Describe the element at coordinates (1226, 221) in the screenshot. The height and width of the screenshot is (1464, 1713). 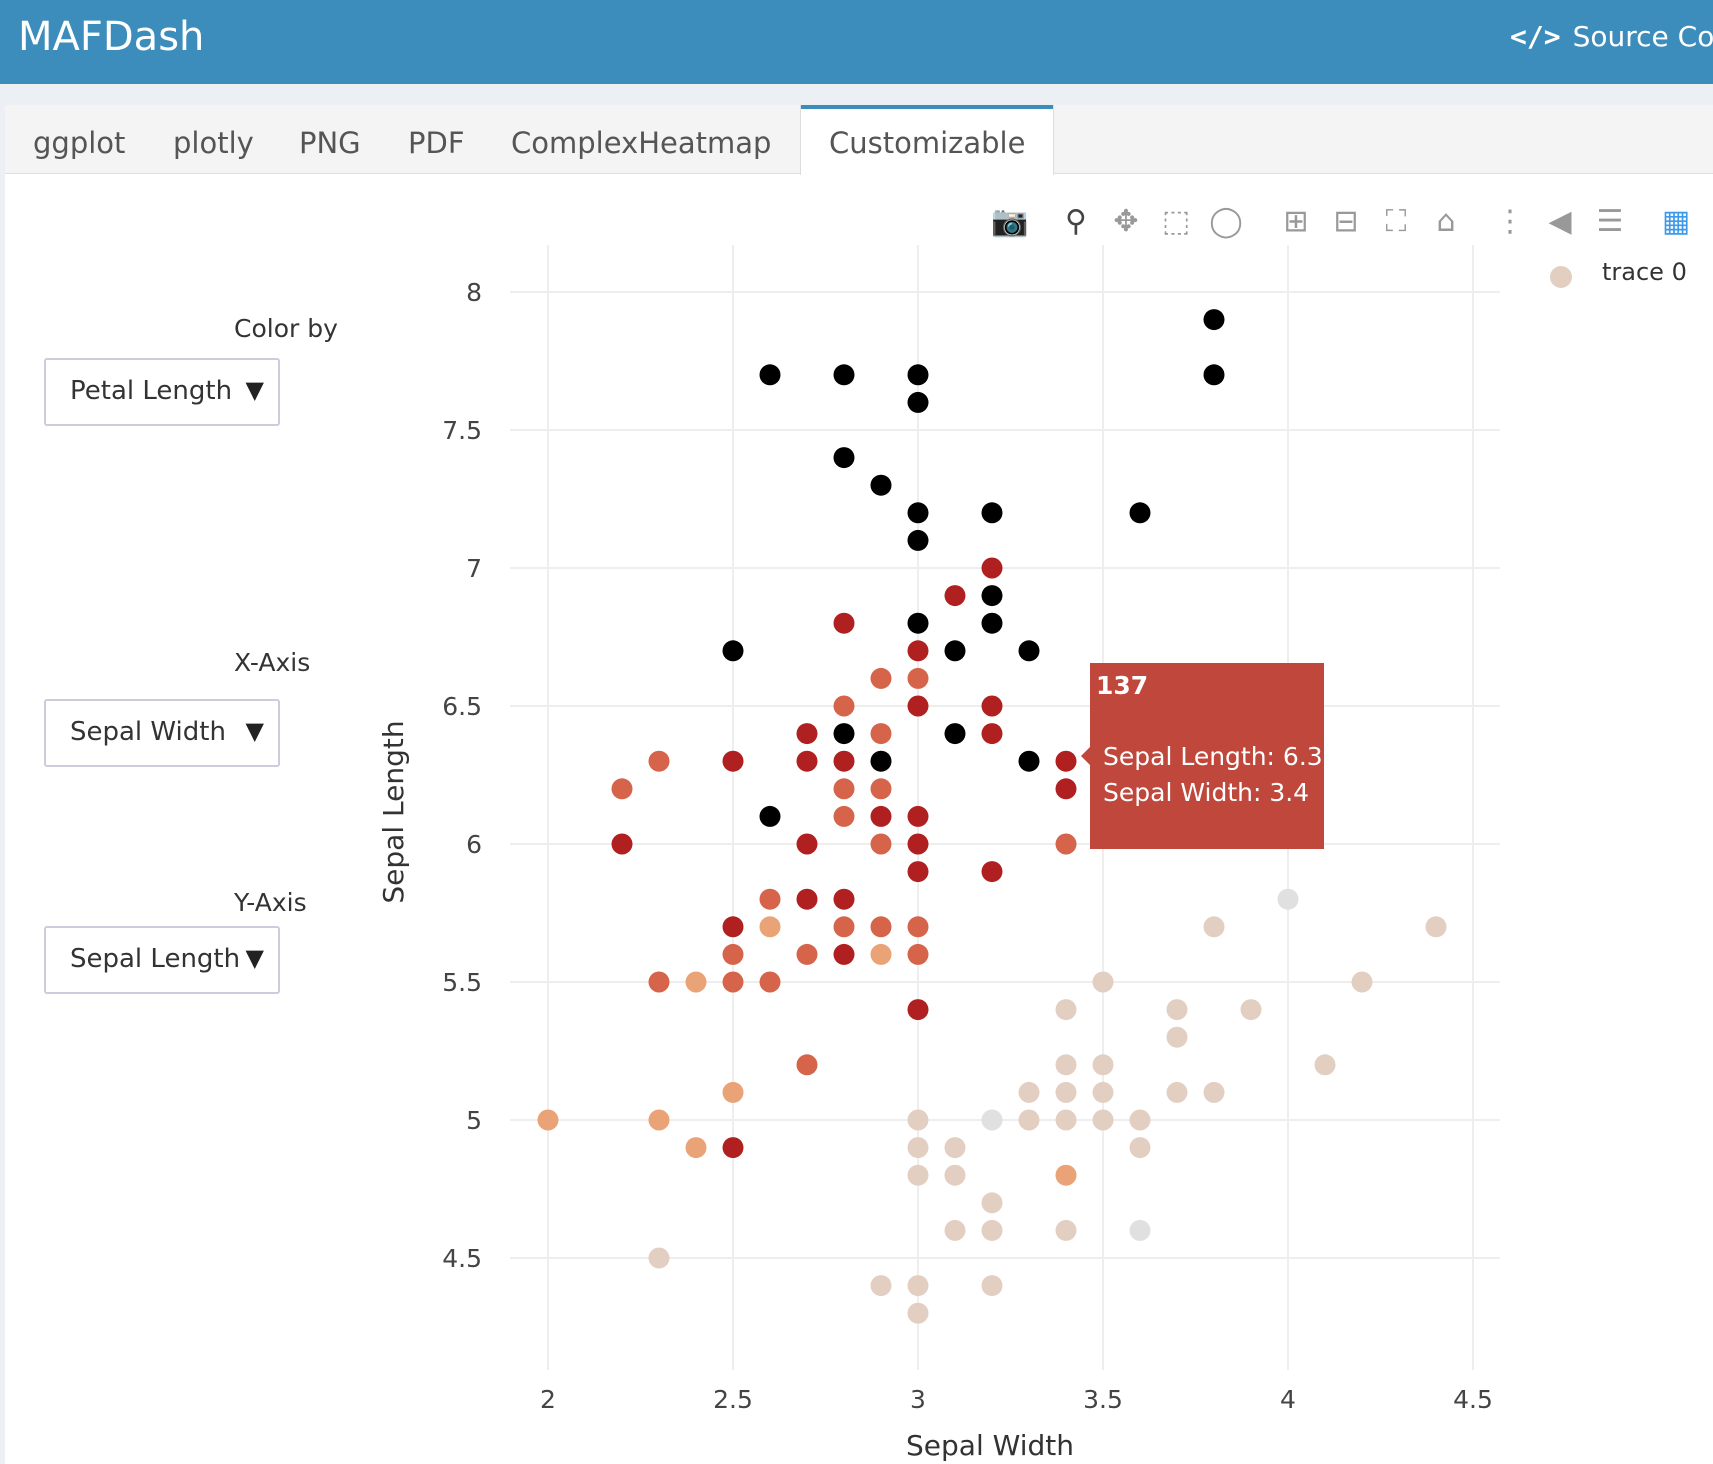
I see `lasso-icon: ◯` at that location.